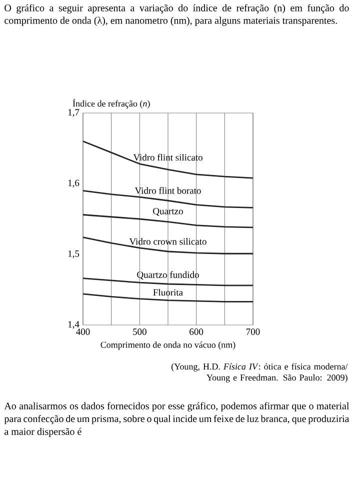  Describe the element at coordinates (176, 15) in the screenshot. I see `chart-title: O gráfico a seguir apresenta a variação do índice de refração (n) em função do comprimento de onda (λ), em nanometro (nm), para alguns materiais transparentes.` at that location.